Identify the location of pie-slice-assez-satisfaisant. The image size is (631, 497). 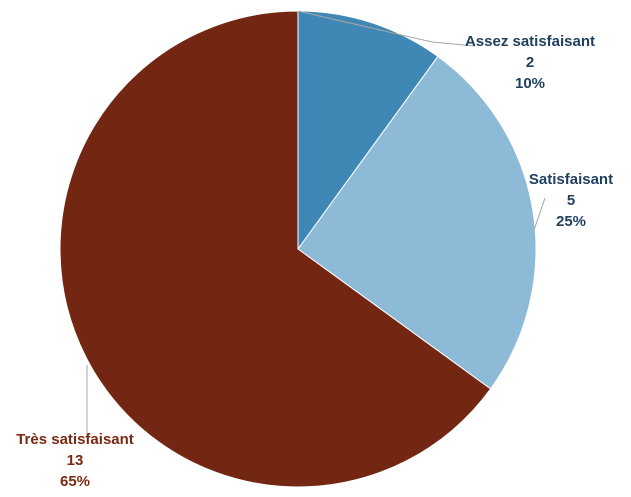
(368, 130).